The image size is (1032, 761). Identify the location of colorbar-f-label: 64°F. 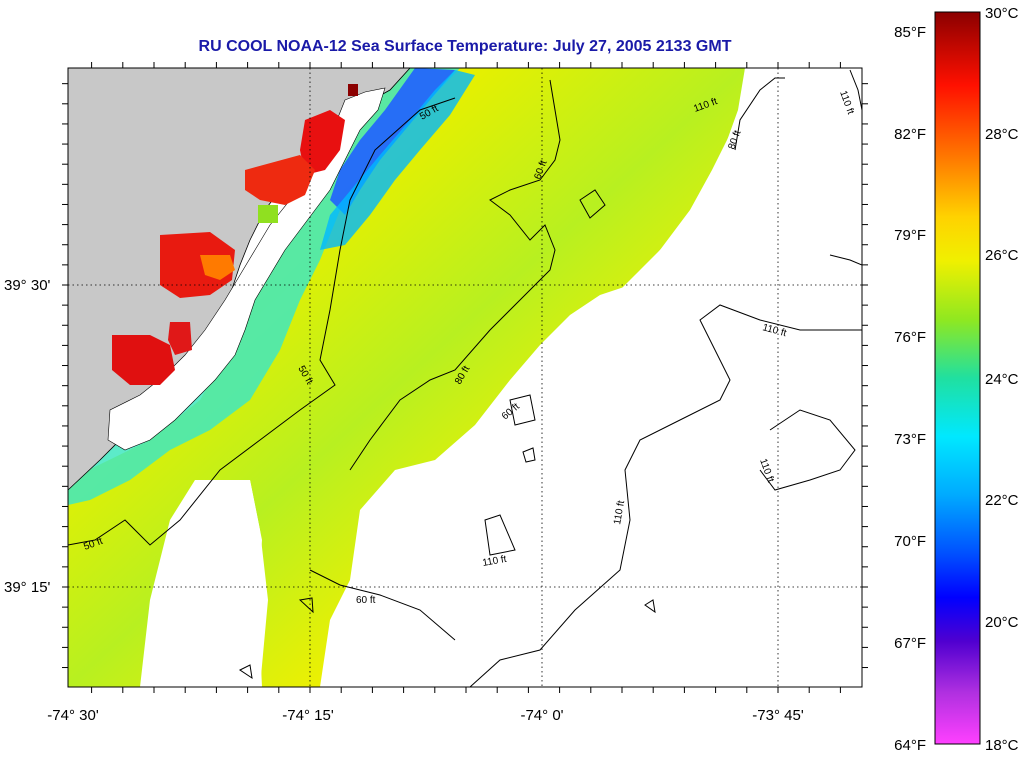
(910, 745).